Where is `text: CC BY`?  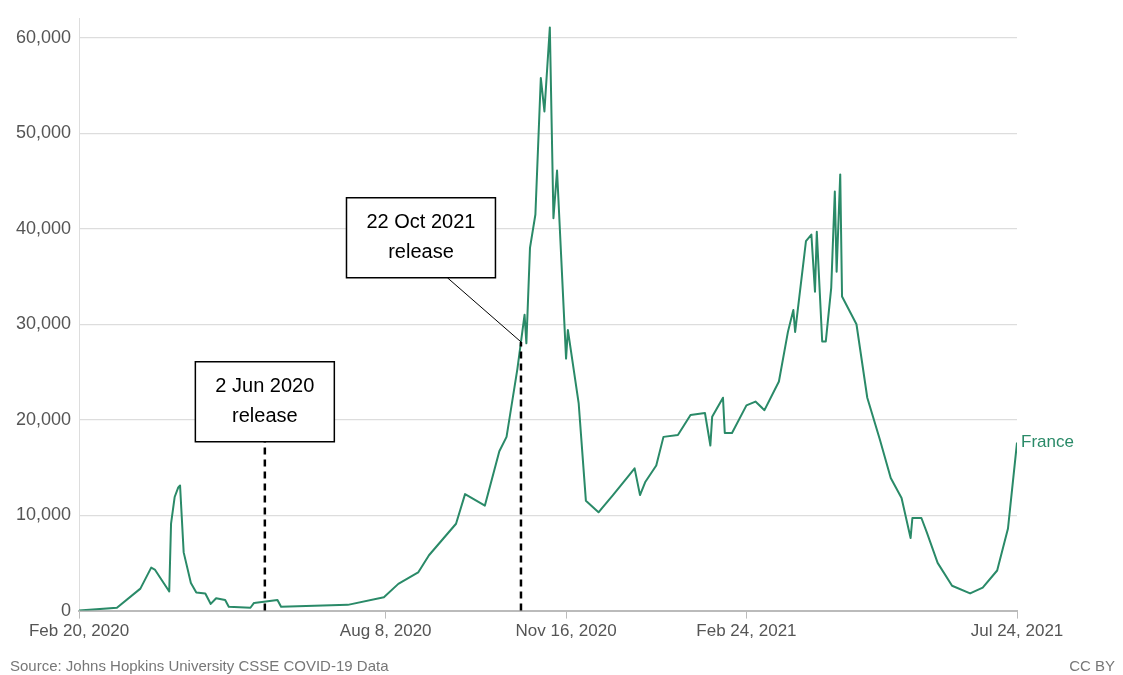
text: CC BY is located at coordinates (1092, 665).